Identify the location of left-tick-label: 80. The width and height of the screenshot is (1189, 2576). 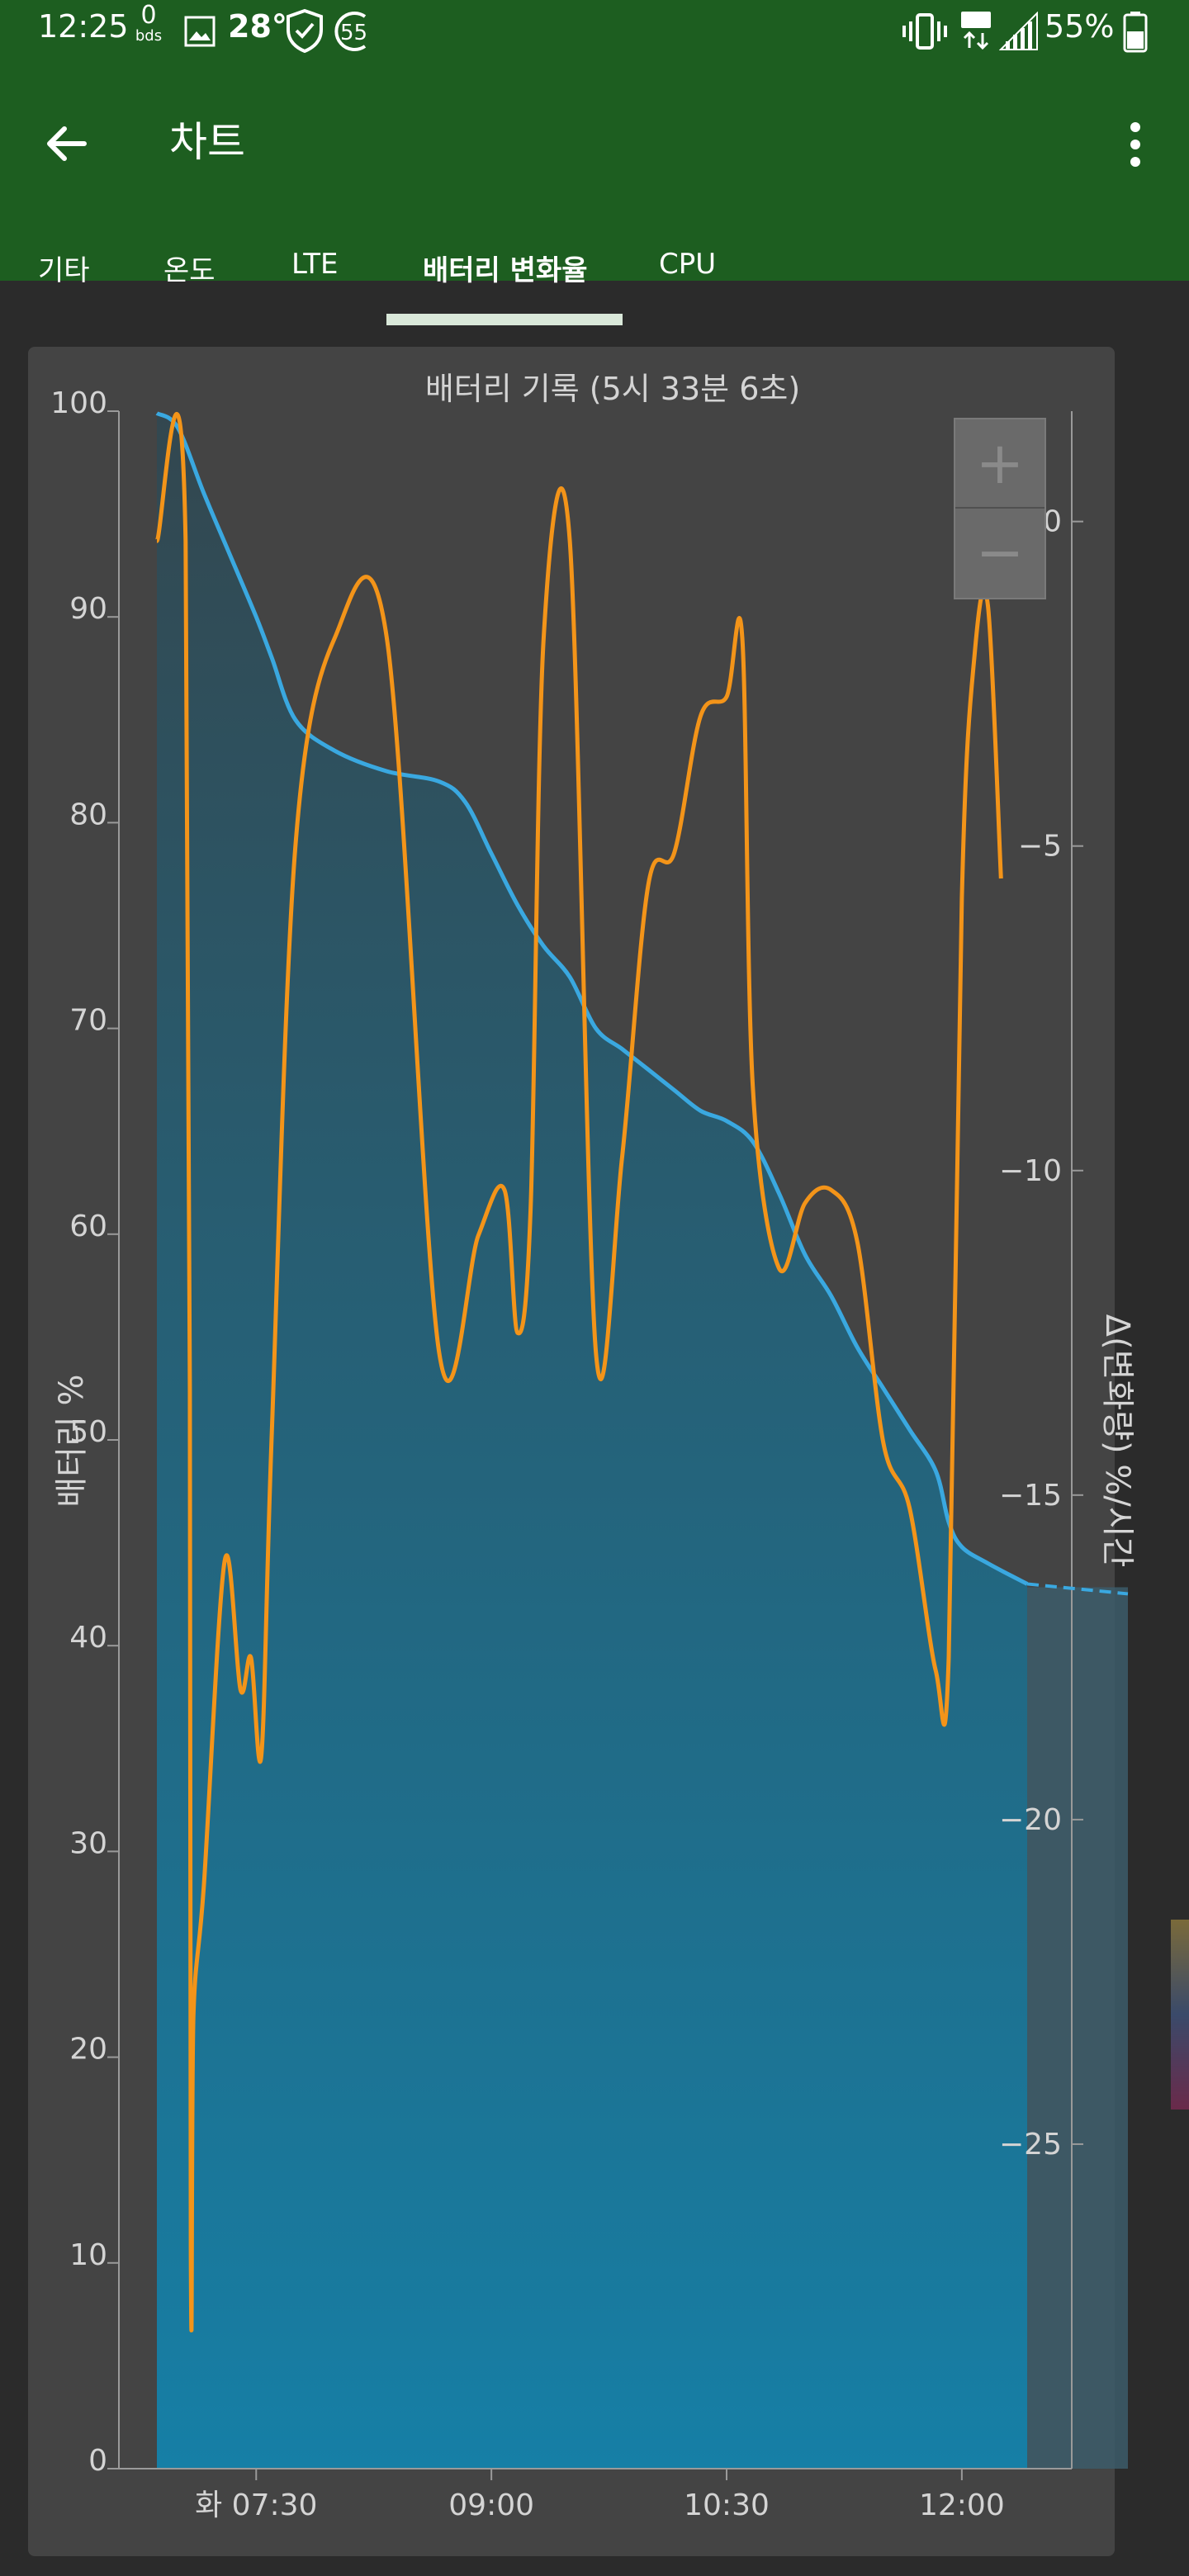
(88, 814).